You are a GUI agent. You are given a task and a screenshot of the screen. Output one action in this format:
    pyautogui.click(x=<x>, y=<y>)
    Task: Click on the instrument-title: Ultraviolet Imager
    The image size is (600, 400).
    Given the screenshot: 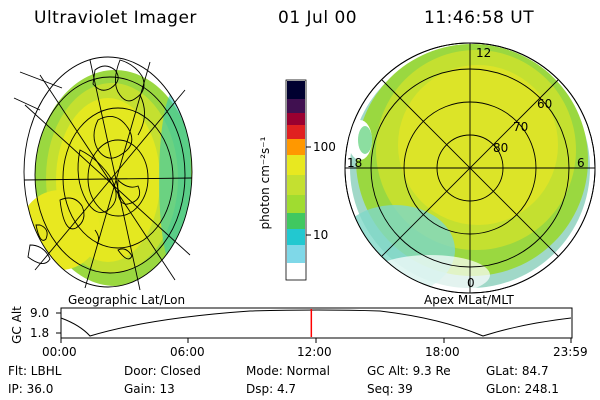 What is the action you would take?
    pyautogui.click(x=115, y=18)
    